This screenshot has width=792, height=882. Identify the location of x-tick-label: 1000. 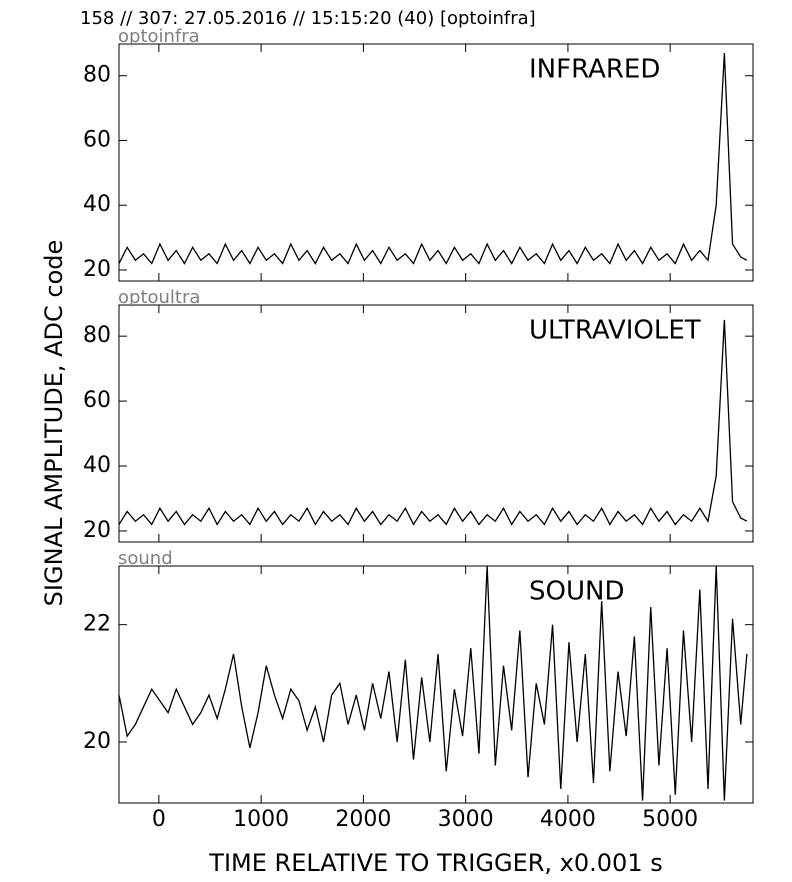
(261, 819).